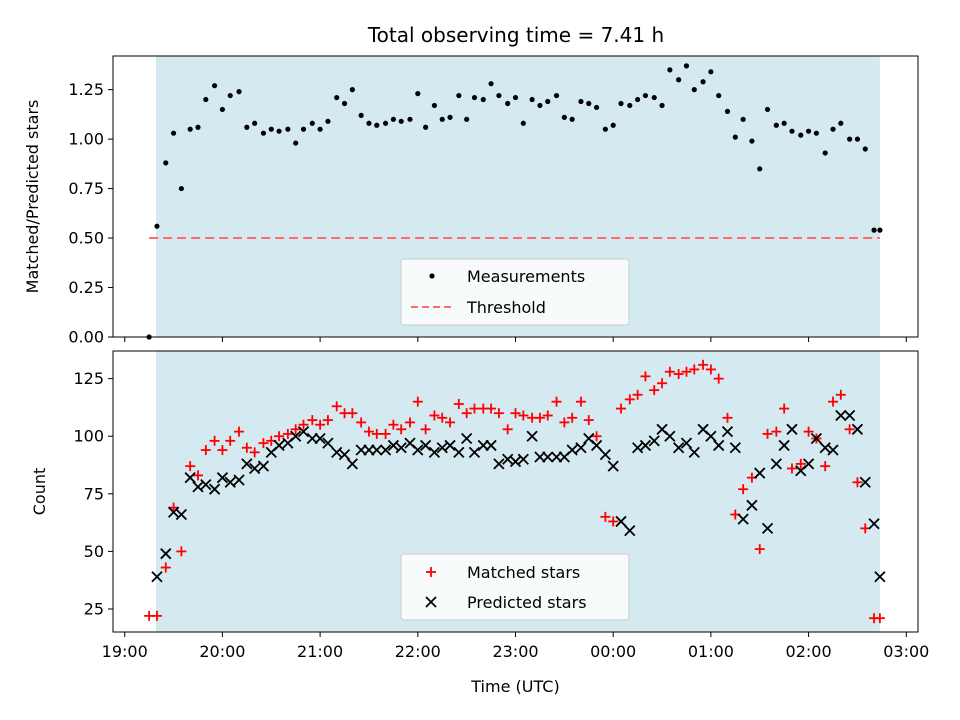 This screenshot has height=720, width=960. I want to click on x-tick-label: 20:00, so click(222, 651).